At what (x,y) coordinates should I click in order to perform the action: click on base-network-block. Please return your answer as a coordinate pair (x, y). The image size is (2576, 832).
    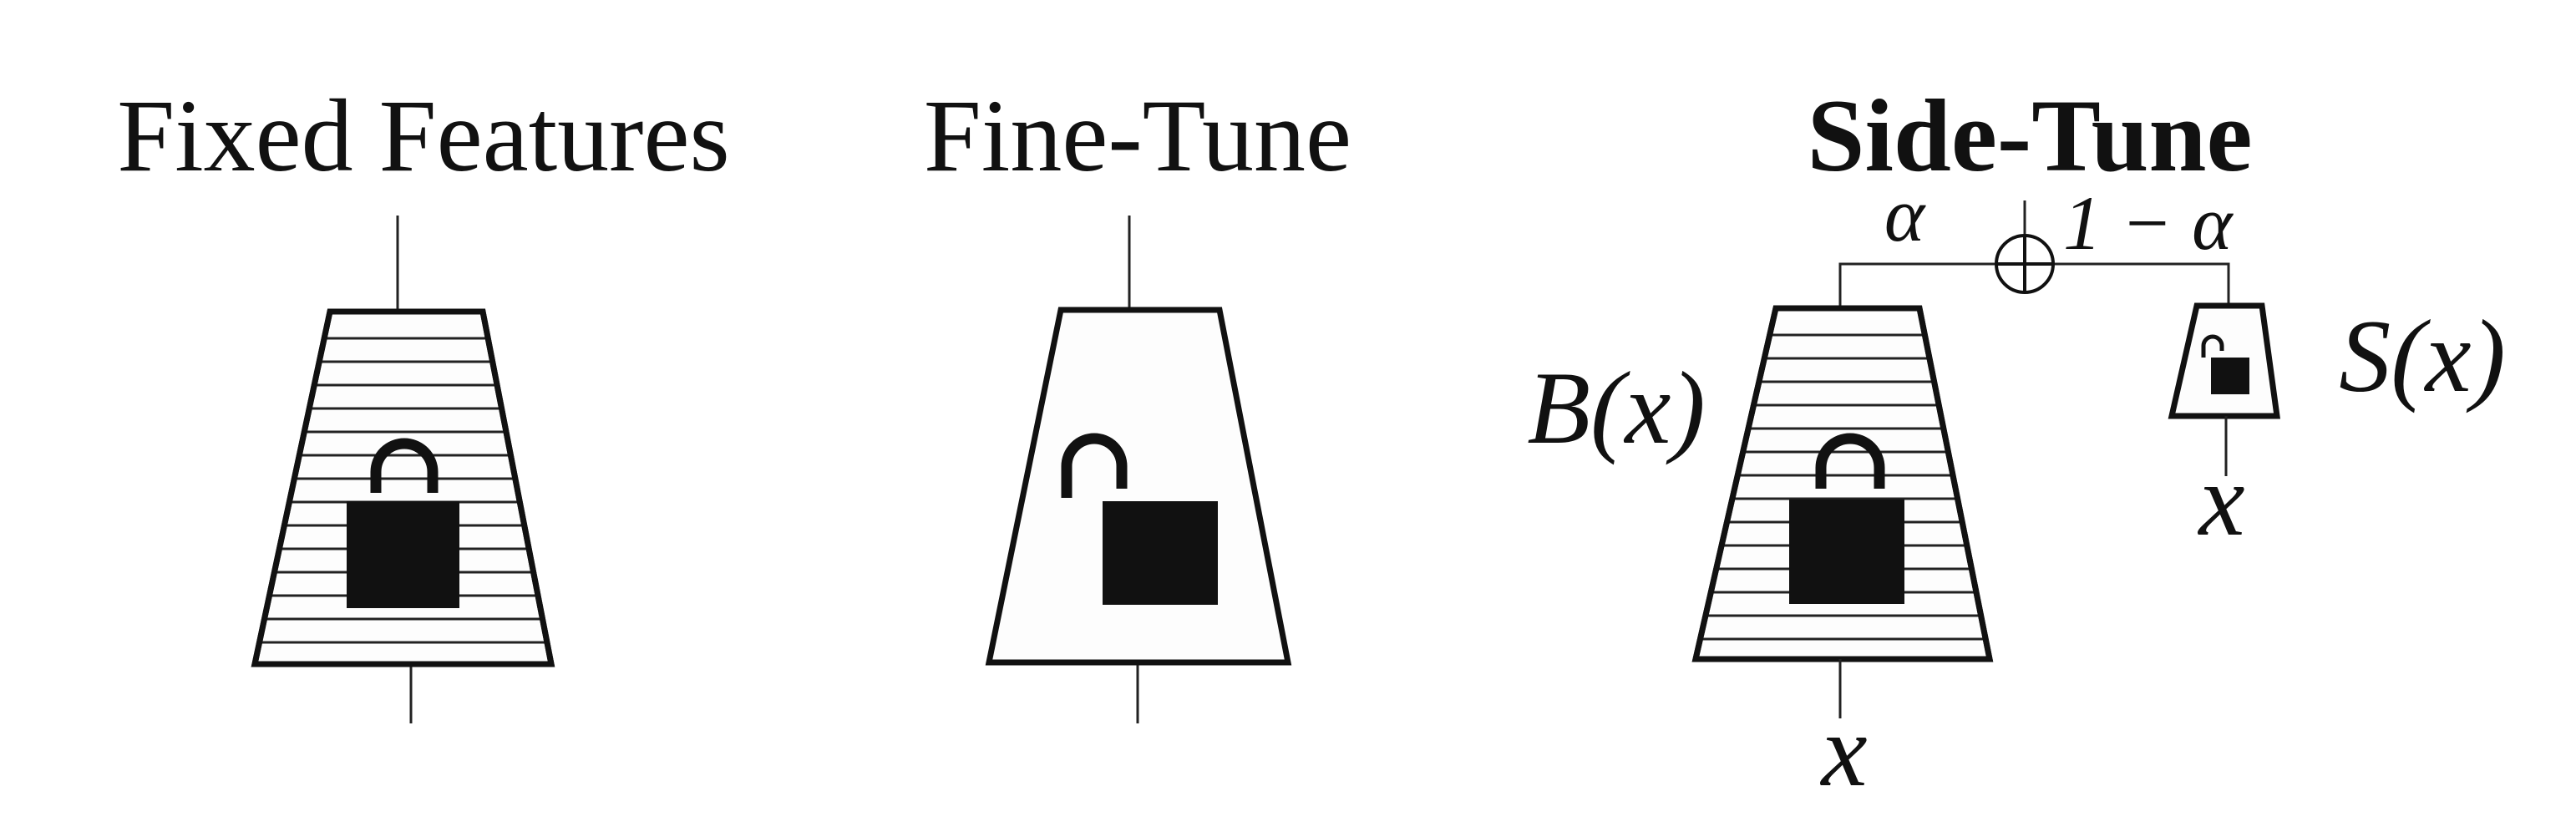
    Looking at the image, I should click on (1842, 483).